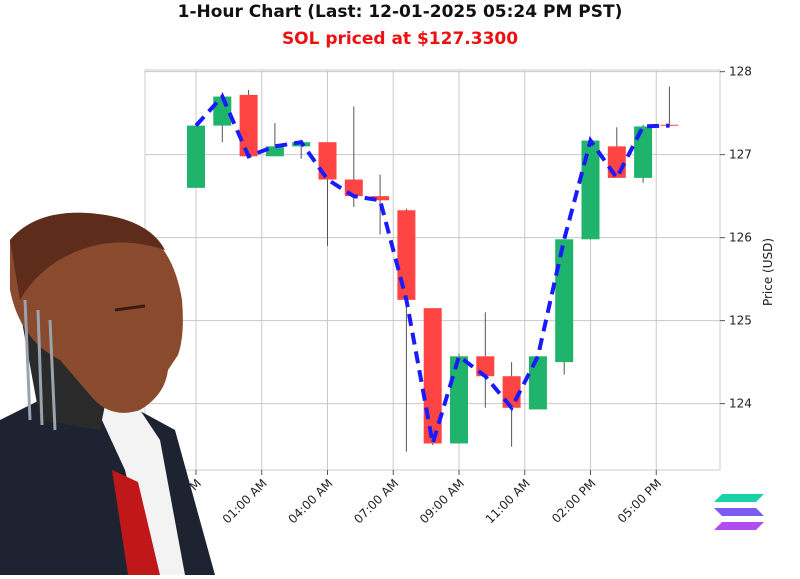 The width and height of the screenshot is (800, 579). I want to click on x-tick-label: 05:00 PM, so click(639, 500).